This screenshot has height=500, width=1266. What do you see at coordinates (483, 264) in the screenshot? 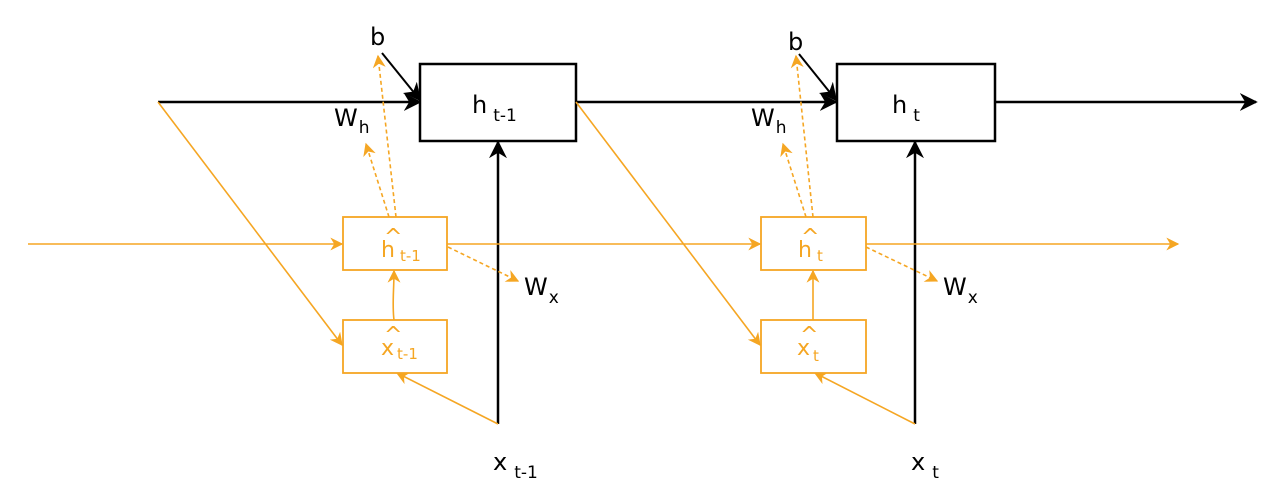
I see `dashed-hhat-prev-to-wx1` at bounding box center [483, 264].